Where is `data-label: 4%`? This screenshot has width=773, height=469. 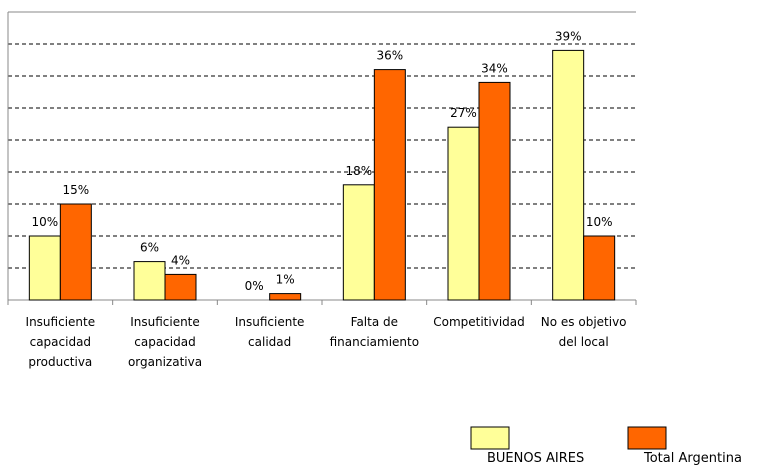 data-label: 4% is located at coordinates (180, 260).